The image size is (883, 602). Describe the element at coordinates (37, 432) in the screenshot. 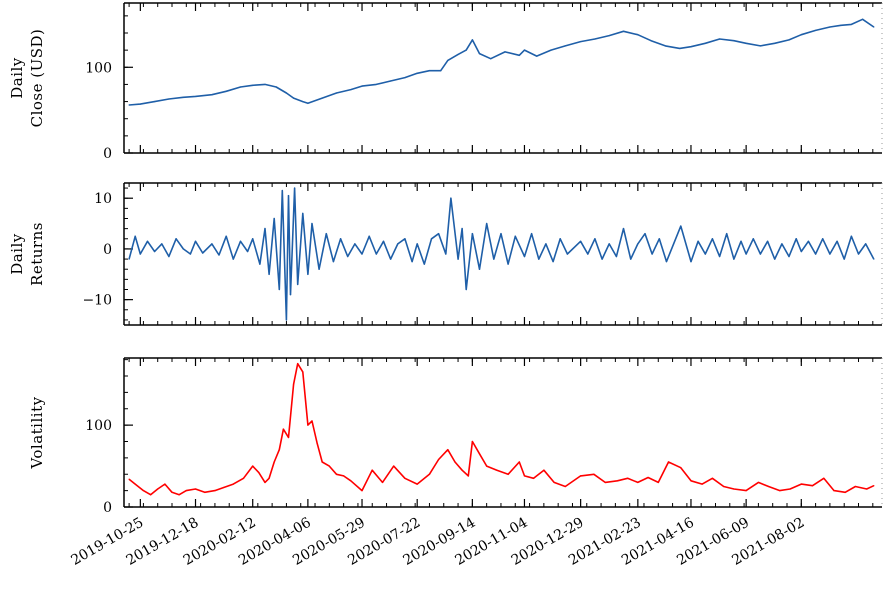

I see `y-axis-title: Volatility` at that location.